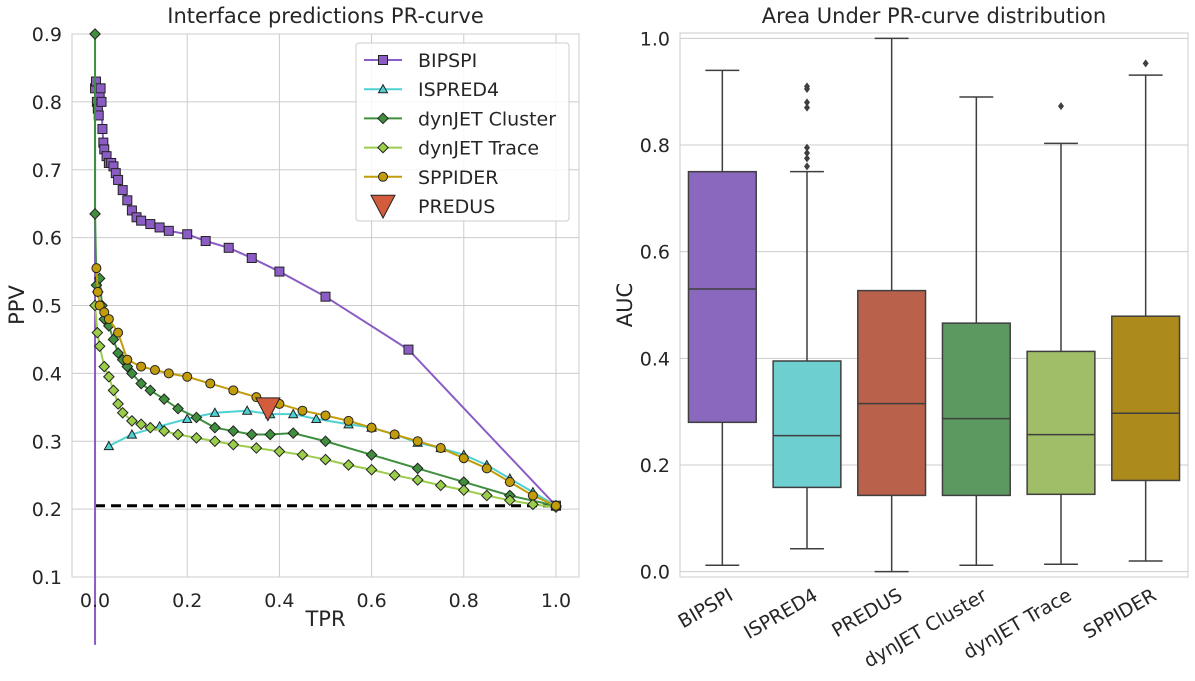  I want to click on pr-legend-label-predus: PREDUS, so click(456, 207).